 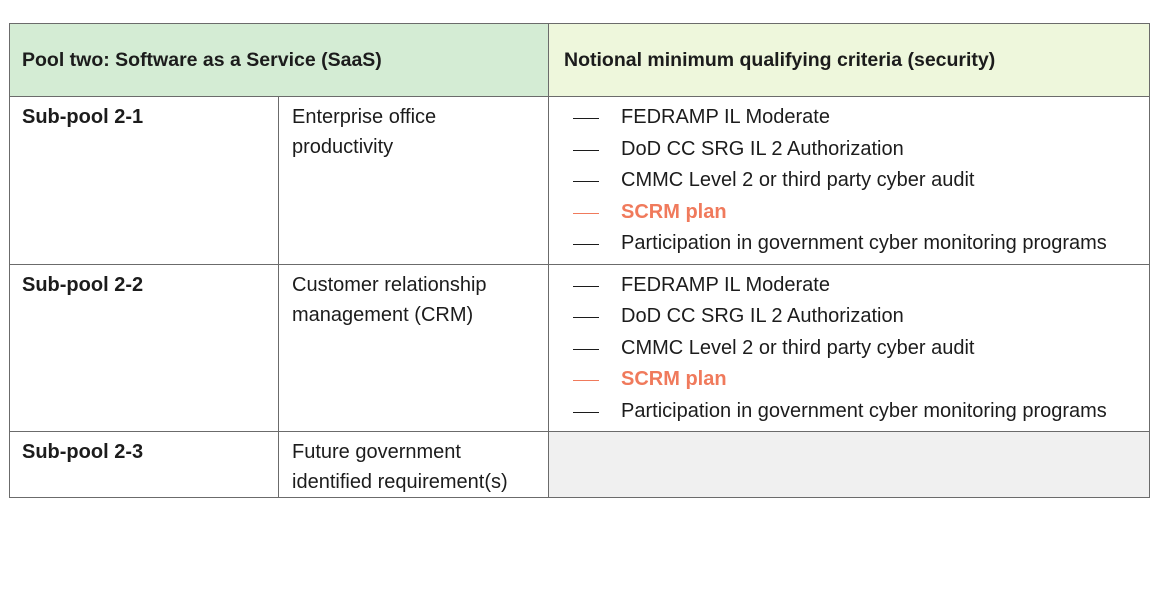 What do you see at coordinates (144, 180) in the screenshot?
I see `sub-pool-name: Sub-pool 2-1` at bounding box center [144, 180].